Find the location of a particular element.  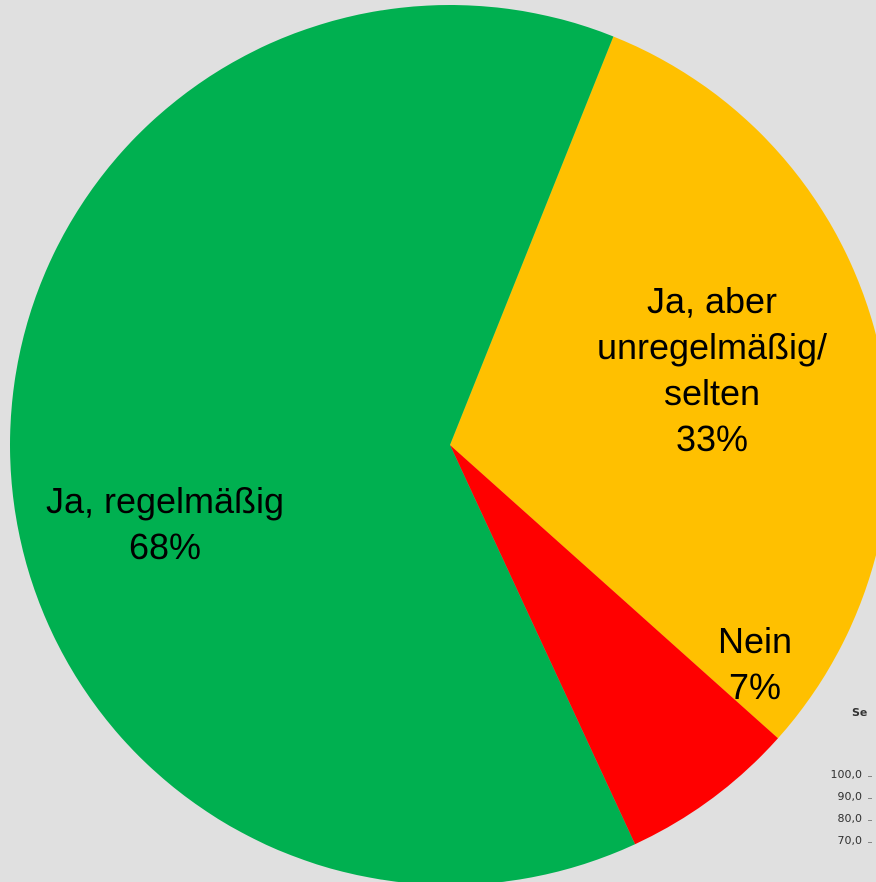

value-label: 7% is located at coordinates (755, 686).